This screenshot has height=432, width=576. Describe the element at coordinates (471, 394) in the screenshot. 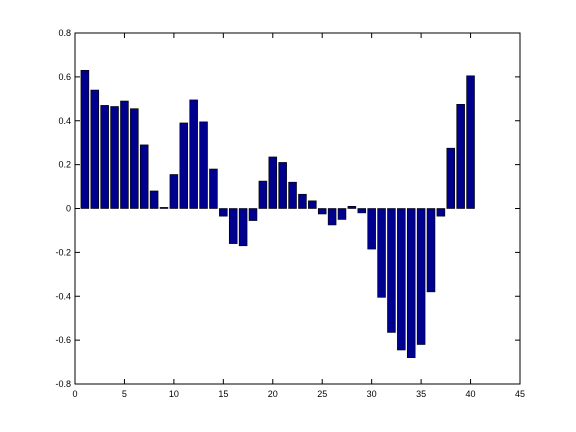

I see `x-tick-label: 40` at that location.